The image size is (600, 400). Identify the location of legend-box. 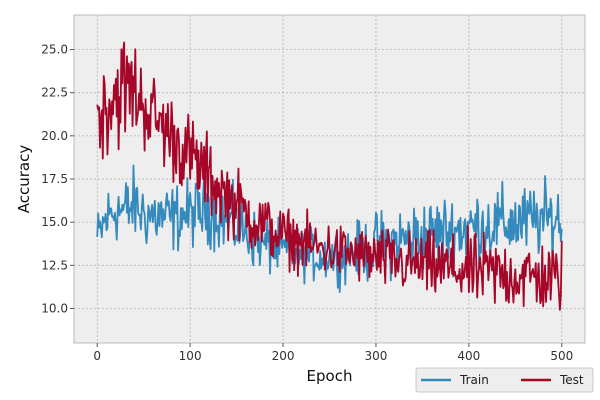
(504, 380).